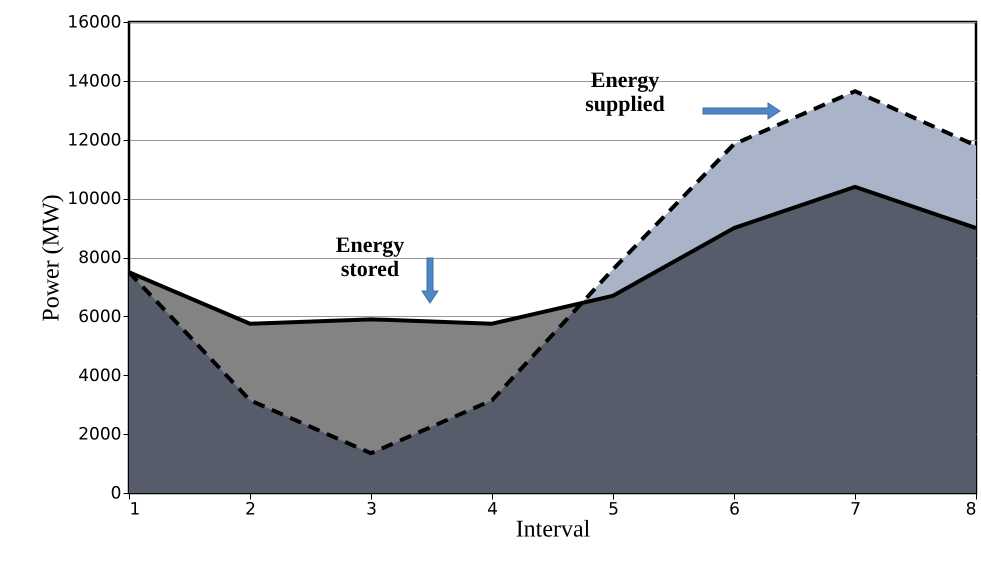 This screenshot has width=981, height=568. Describe the element at coordinates (94, 199) in the screenshot. I see `y-tick-label: 10000` at that location.